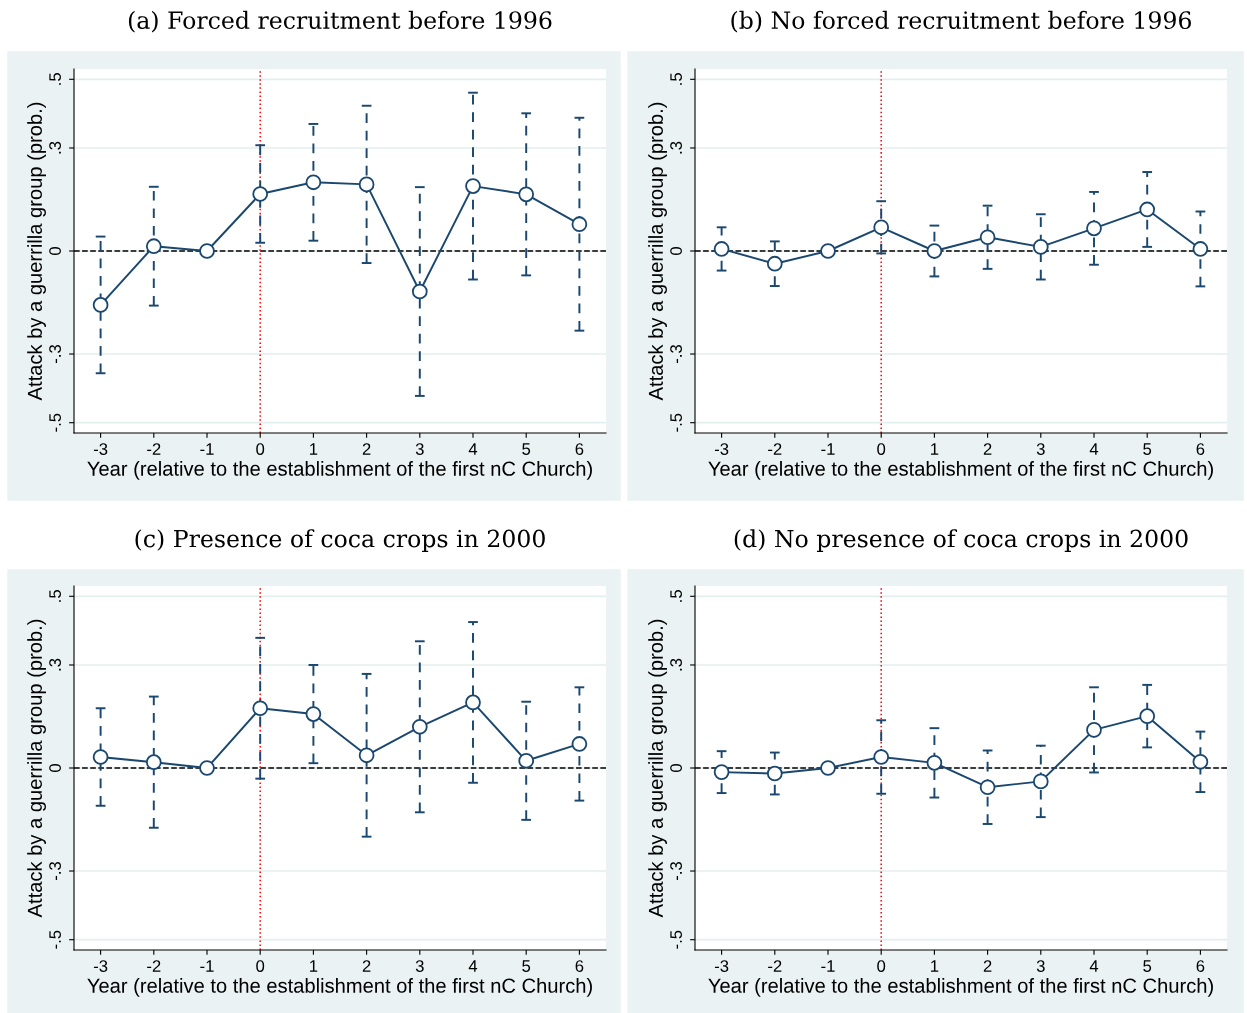  I want to click on chart-title: (c) Presence of coca crops in 2000, so click(340, 541).